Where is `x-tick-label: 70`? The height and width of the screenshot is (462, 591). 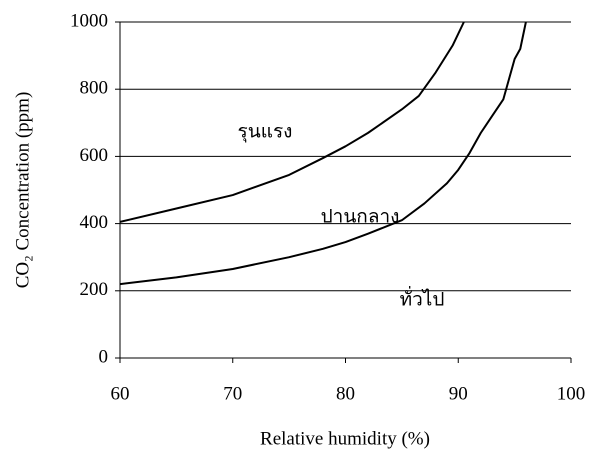 x-tick-label: 70 is located at coordinates (232, 393).